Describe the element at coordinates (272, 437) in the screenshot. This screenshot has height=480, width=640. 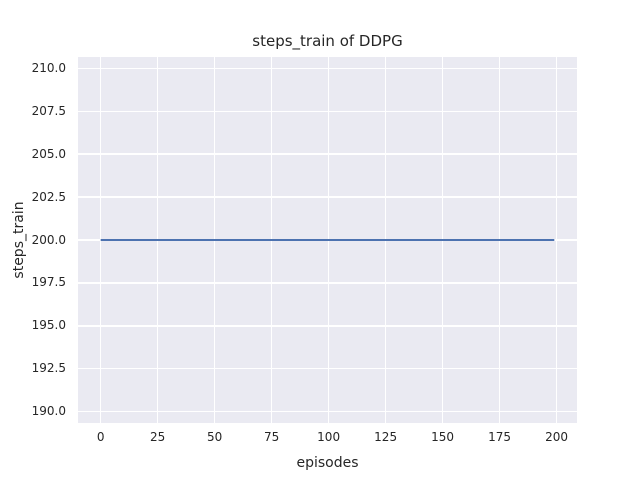
I see `x-tick-label: 75` at that location.